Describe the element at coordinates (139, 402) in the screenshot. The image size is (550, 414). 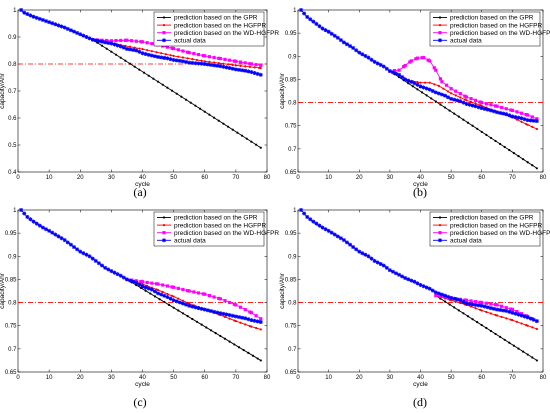
I see `panel-label: (c)` at that location.